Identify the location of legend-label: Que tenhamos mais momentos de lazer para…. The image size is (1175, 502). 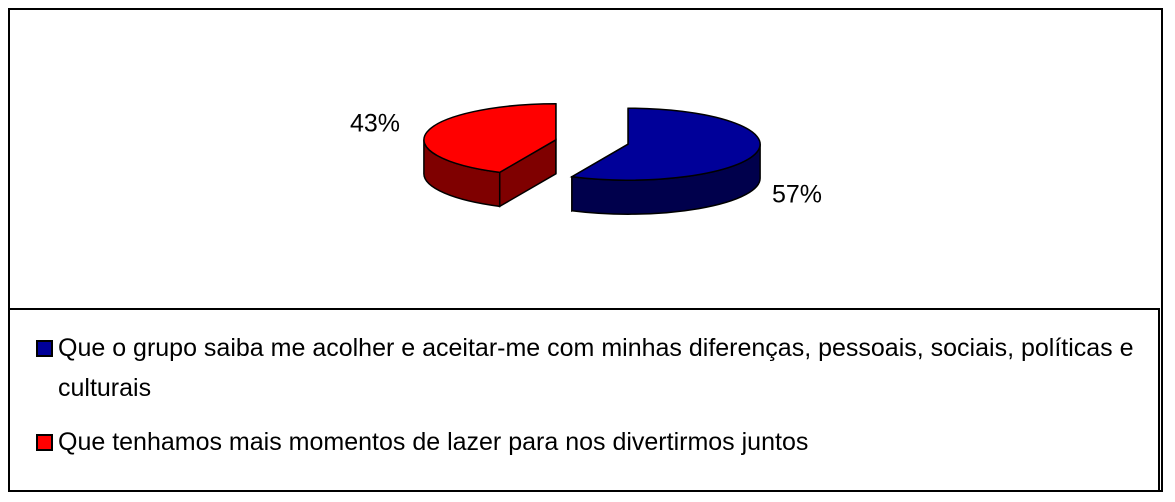
(433, 442).